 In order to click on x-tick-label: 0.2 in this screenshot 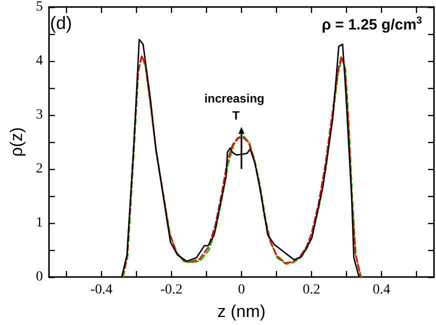, I will do `click(311, 290)`.